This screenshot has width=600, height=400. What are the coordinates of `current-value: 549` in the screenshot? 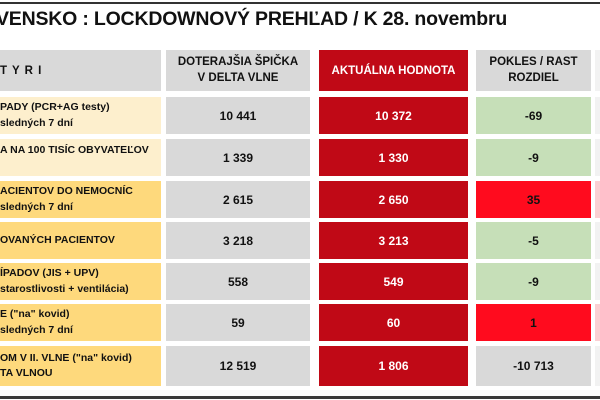 It's located at (393, 281).